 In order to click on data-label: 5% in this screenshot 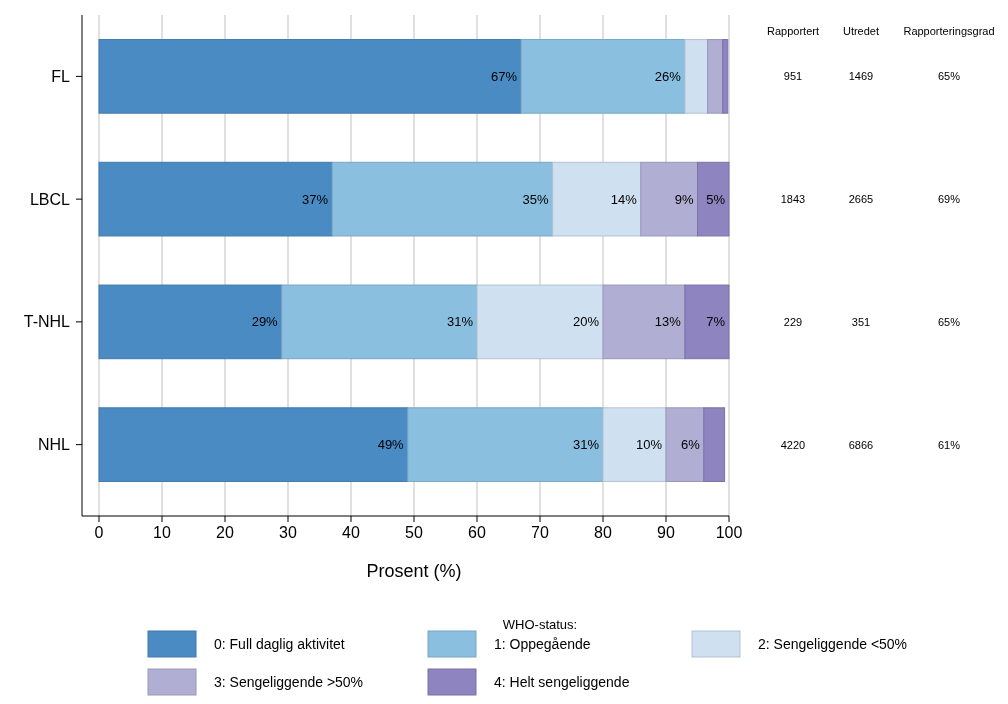, I will do `click(716, 199)`.